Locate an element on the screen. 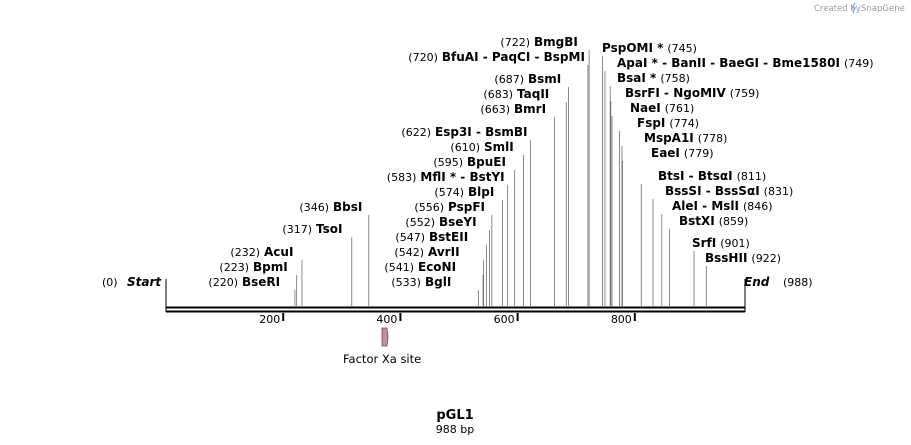  feature-label: Factor Xa site is located at coordinates (382, 359).